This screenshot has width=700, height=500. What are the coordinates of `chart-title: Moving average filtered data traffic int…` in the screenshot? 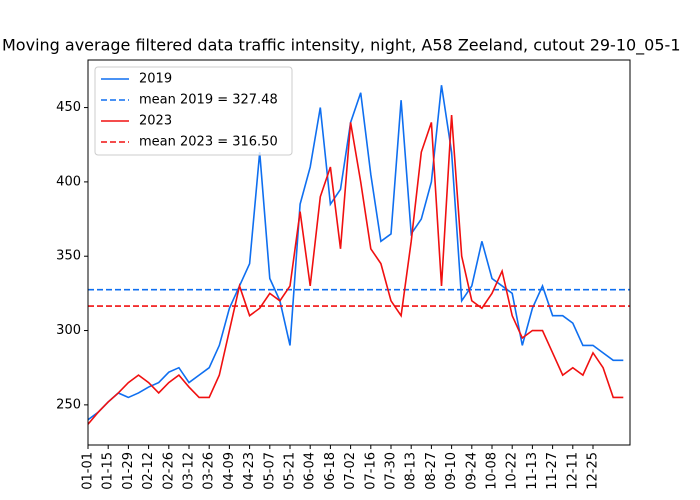 It's located at (341, 46).